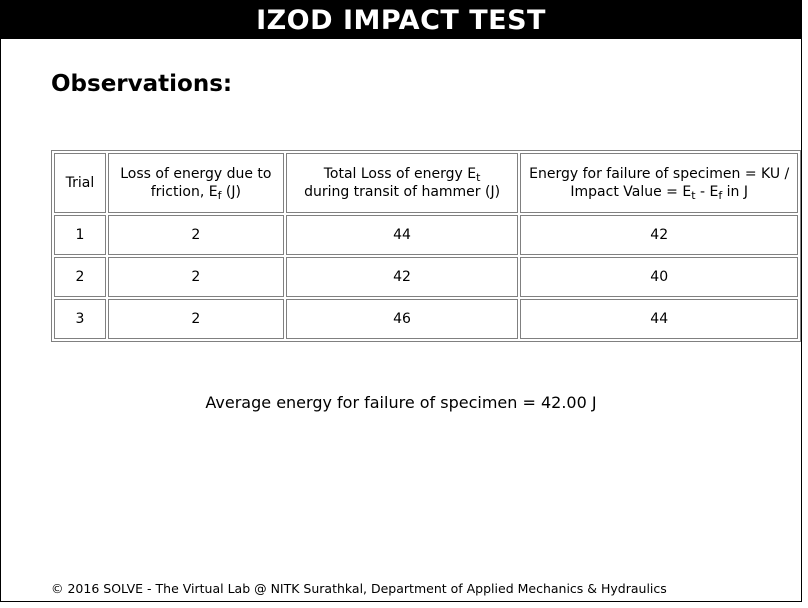  What do you see at coordinates (80, 183) in the screenshot?
I see `header-trial: Trial` at bounding box center [80, 183].